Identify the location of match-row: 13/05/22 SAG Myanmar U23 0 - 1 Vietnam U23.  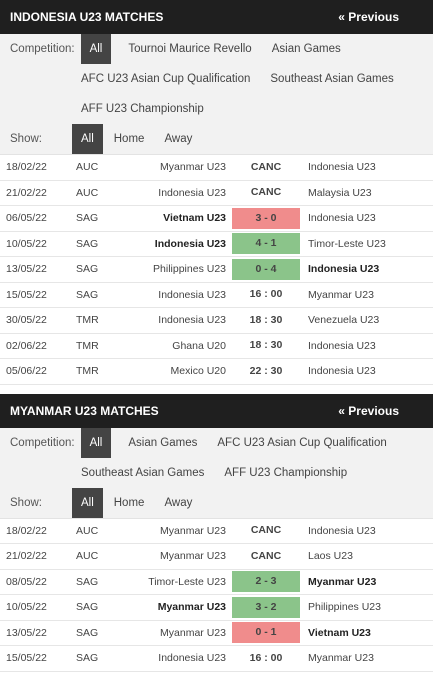
(216, 633).